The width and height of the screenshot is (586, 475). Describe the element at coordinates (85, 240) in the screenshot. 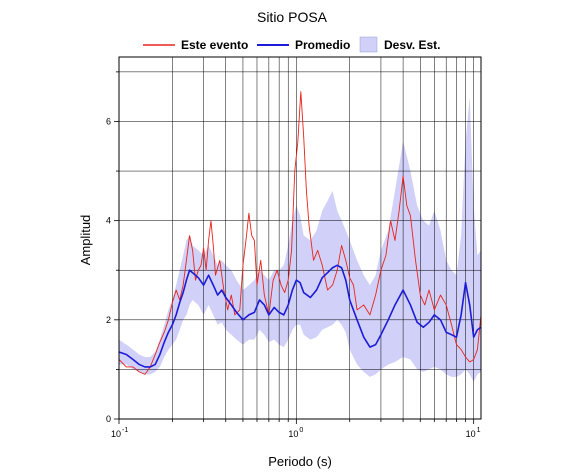

I see `y-axis-label: Amplitud` at that location.